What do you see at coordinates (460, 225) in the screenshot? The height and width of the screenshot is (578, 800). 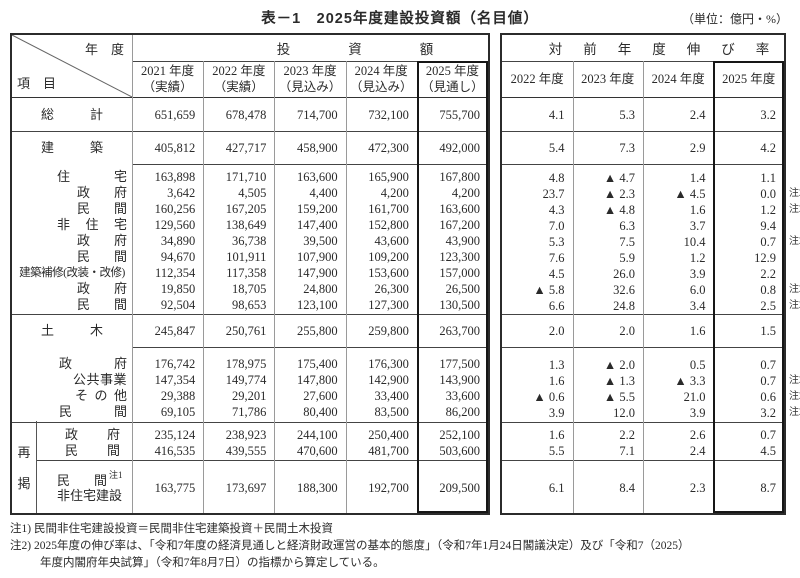 I see `value-cell: 167,200` at bounding box center [460, 225].